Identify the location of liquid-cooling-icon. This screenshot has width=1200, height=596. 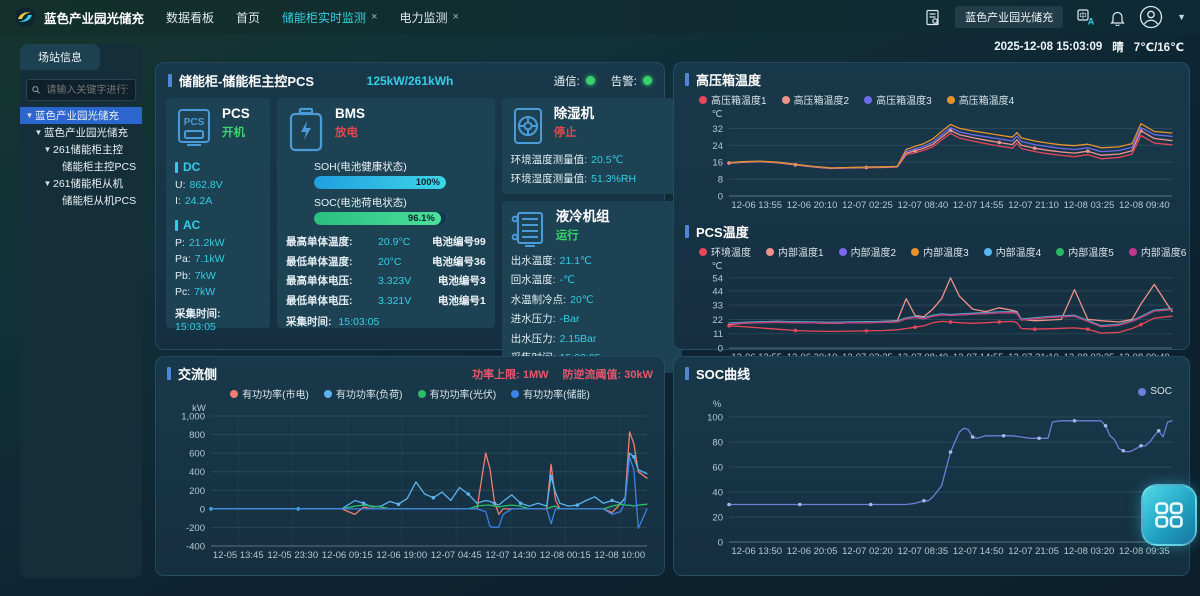
(527, 229).